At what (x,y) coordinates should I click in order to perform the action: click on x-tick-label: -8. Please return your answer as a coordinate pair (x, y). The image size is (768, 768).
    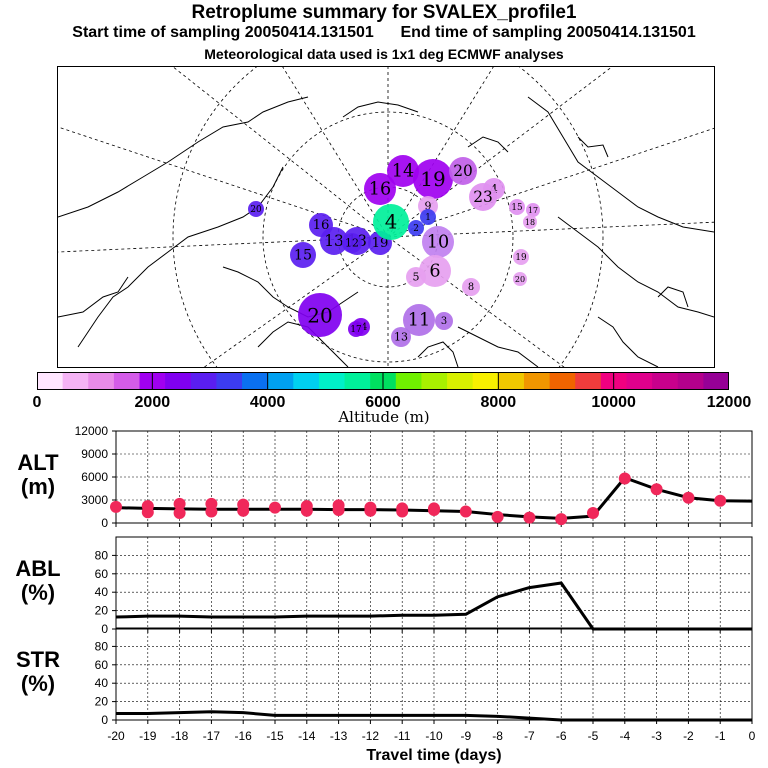
    Looking at the image, I should click on (497, 736).